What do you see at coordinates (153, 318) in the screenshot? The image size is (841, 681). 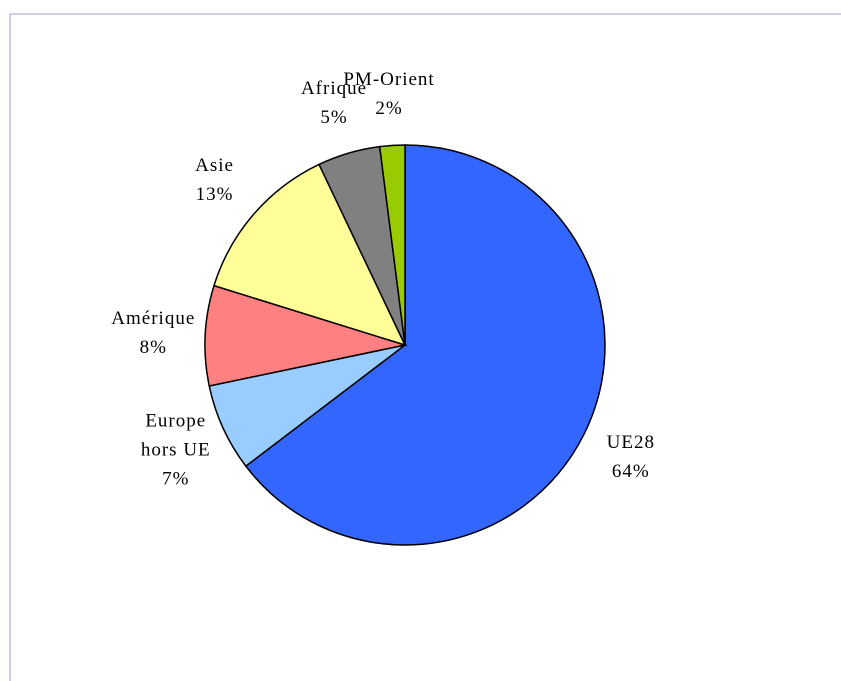 I see `category-label: Amérique` at bounding box center [153, 318].